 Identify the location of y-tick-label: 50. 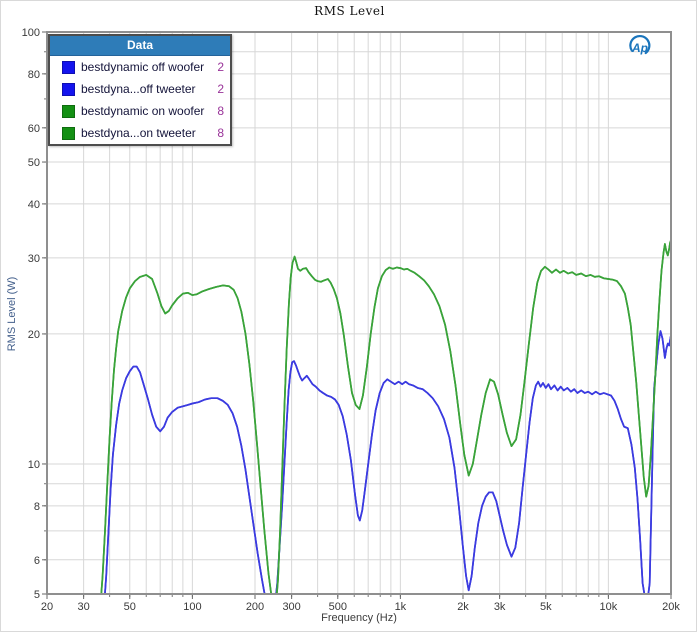
(34, 163).